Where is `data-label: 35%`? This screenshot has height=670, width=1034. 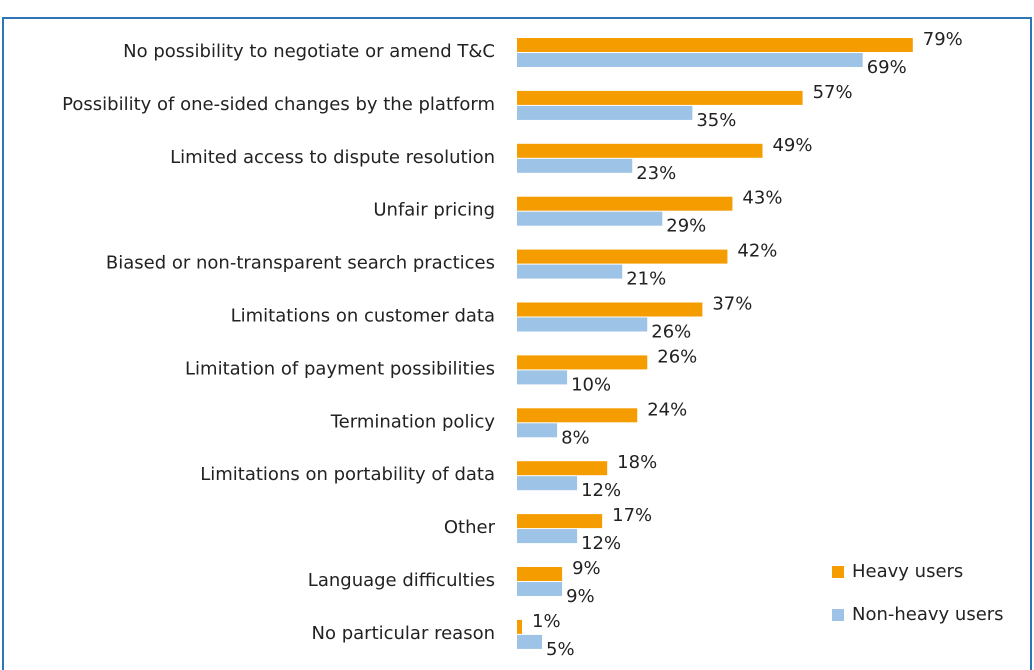
data-label: 35% is located at coordinates (716, 120).